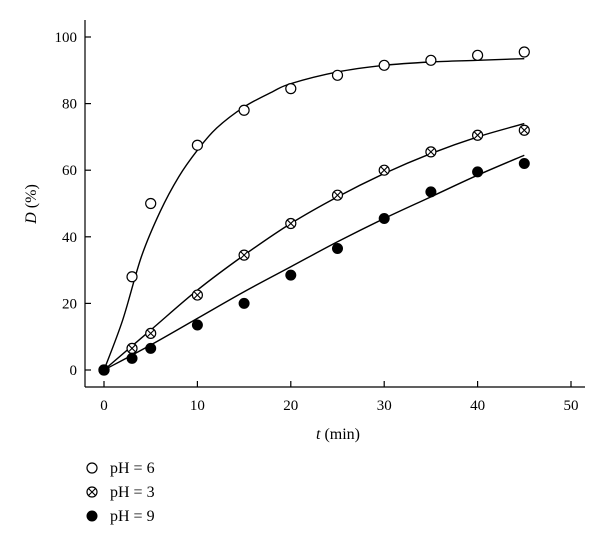 Image resolution: width=600 pixels, height=555 pixels. I want to click on y-tick-label: 80, so click(69, 105).